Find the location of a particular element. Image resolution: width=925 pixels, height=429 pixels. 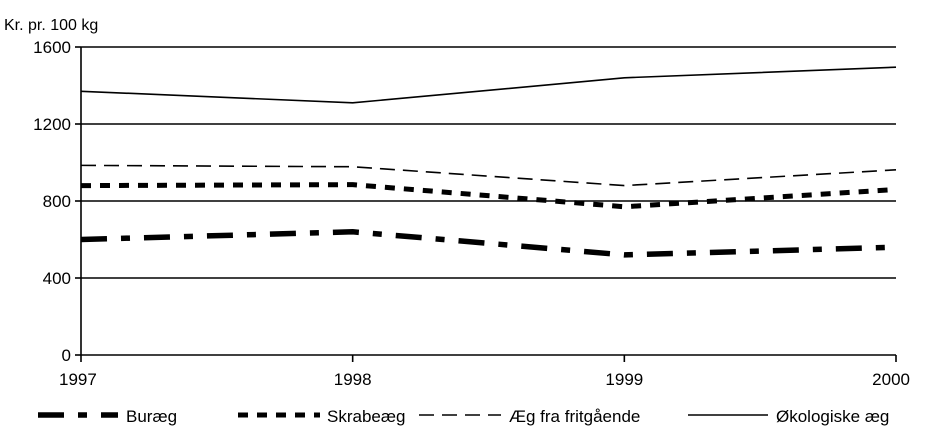

x-tick-label-1998: 1998 is located at coordinates (353, 379).